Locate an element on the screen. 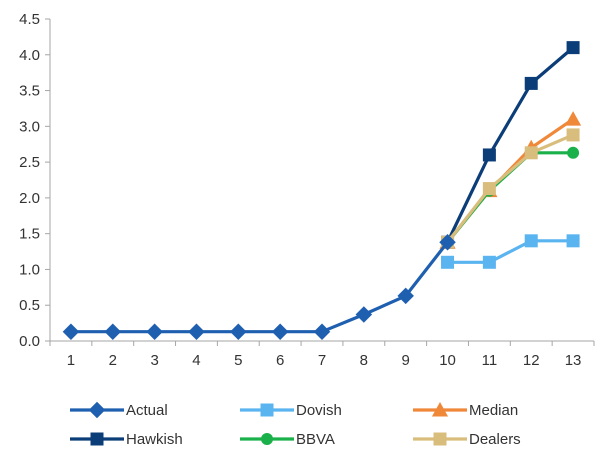  x-tick-label: 1 is located at coordinates (71, 360).